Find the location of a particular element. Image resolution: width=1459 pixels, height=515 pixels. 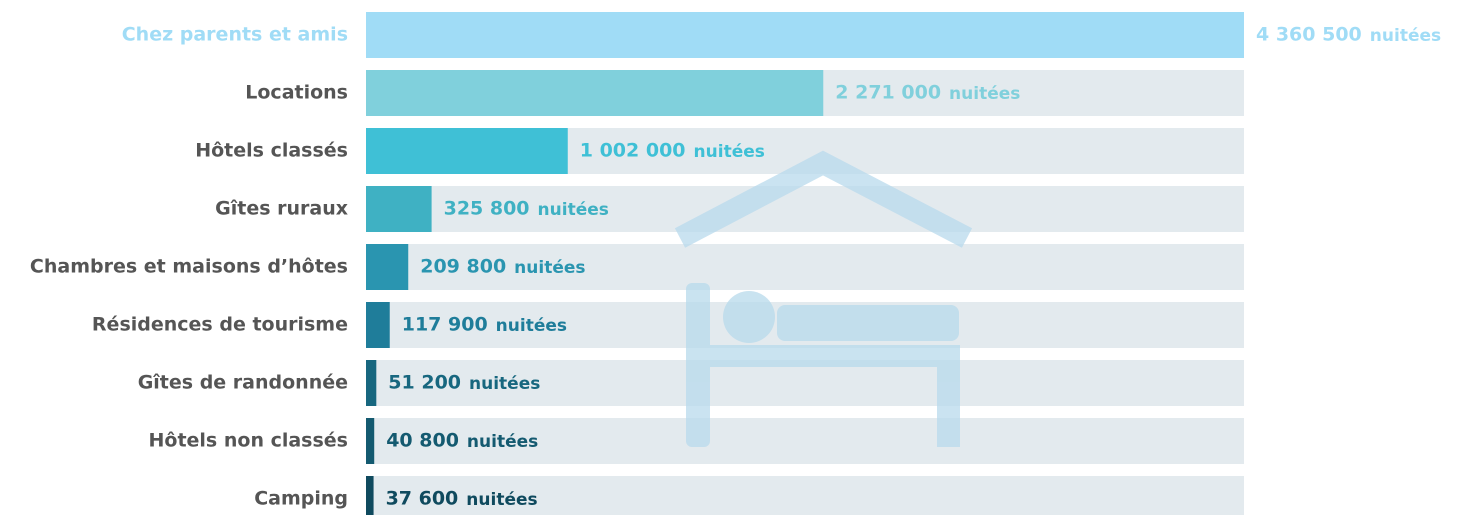

house-icon is located at coordinates (823, 298).